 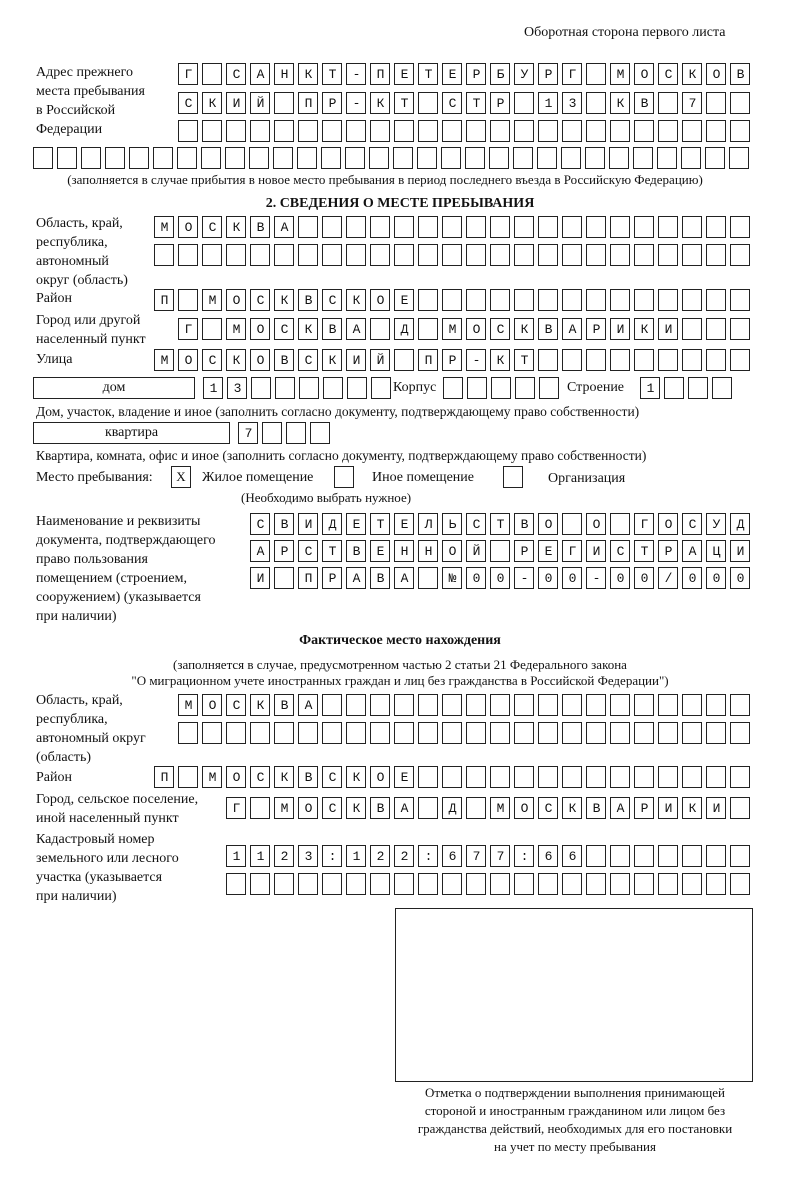 I want to click on actual-region-rows-1-boxes, so click(x=464, y=733).